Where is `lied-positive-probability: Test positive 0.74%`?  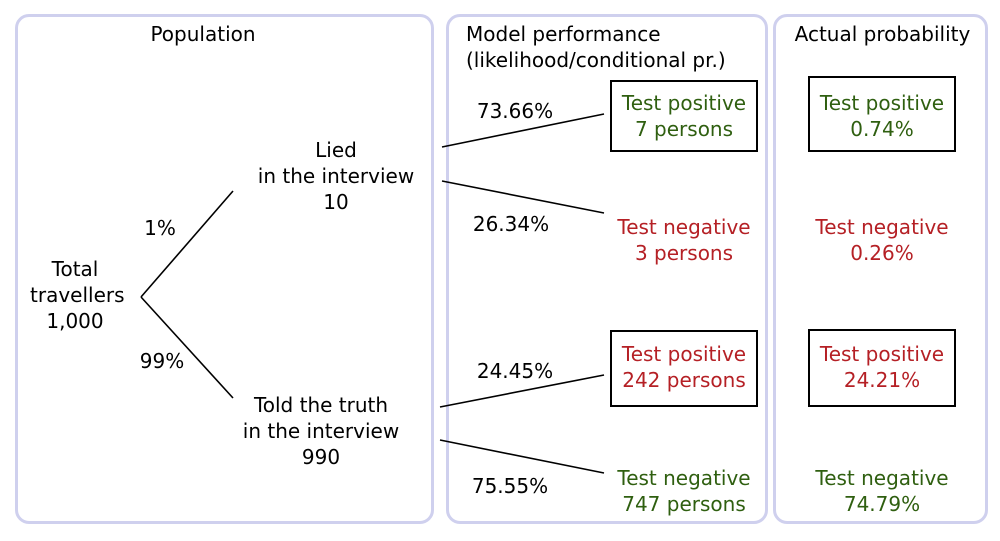
lied-positive-probability: Test positive 0.74% is located at coordinates (882, 116).